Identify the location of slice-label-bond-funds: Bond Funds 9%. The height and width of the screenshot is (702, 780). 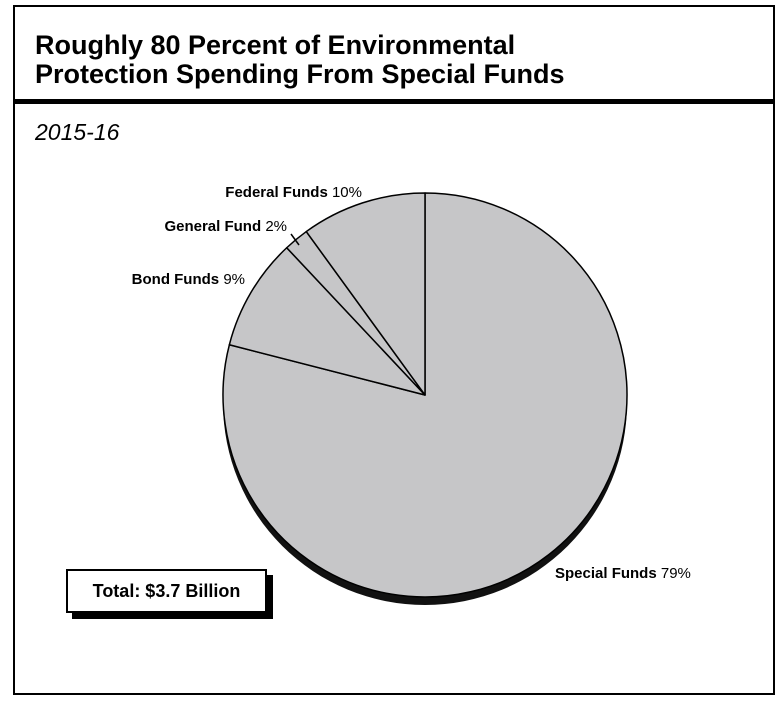
(188, 279).